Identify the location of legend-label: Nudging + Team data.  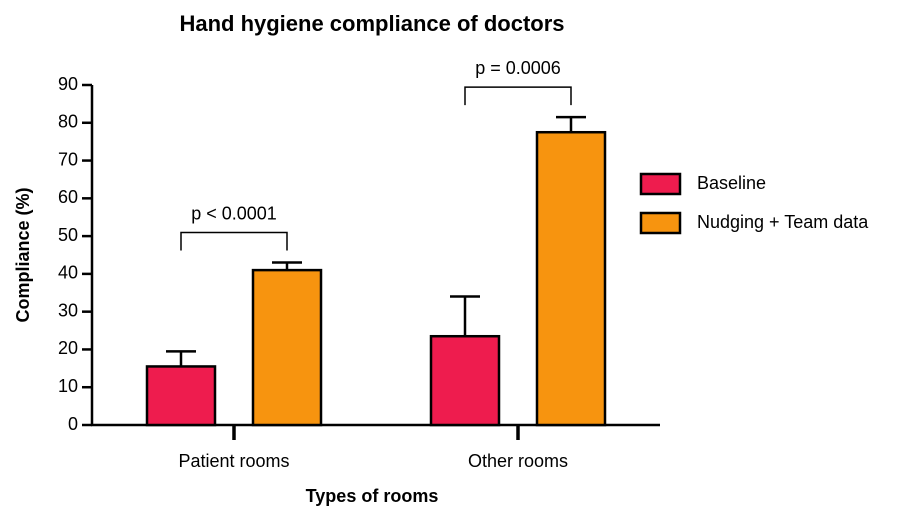
(783, 222).